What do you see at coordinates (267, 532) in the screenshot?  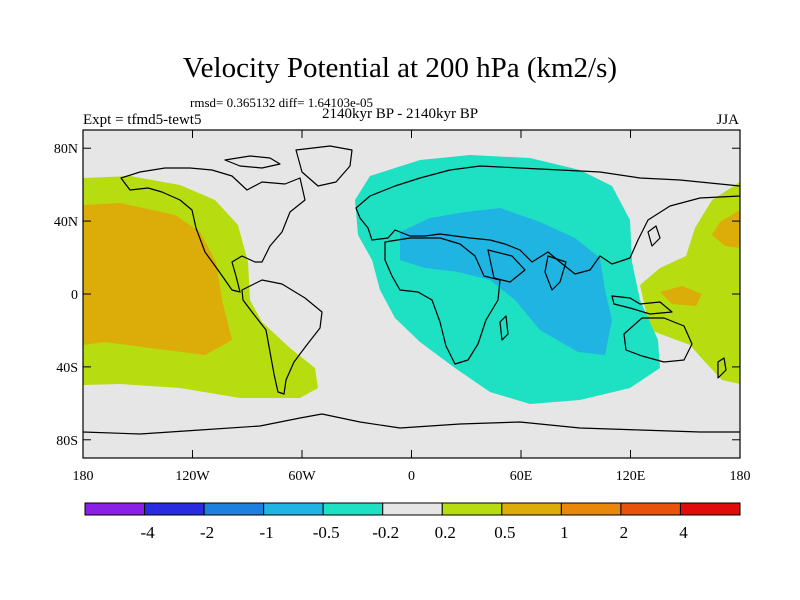 I see `colorbar-label: -1` at bounding box center [267, 532].